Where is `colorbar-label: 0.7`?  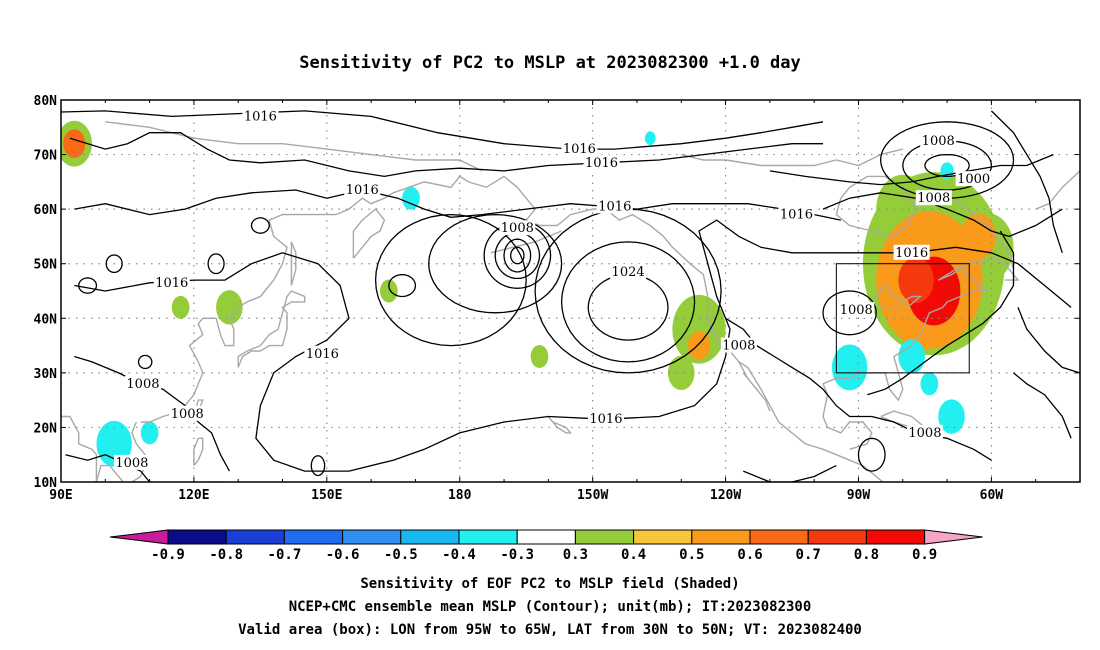 colorbar-label: 0.7 is located at coordinates (808, 555).